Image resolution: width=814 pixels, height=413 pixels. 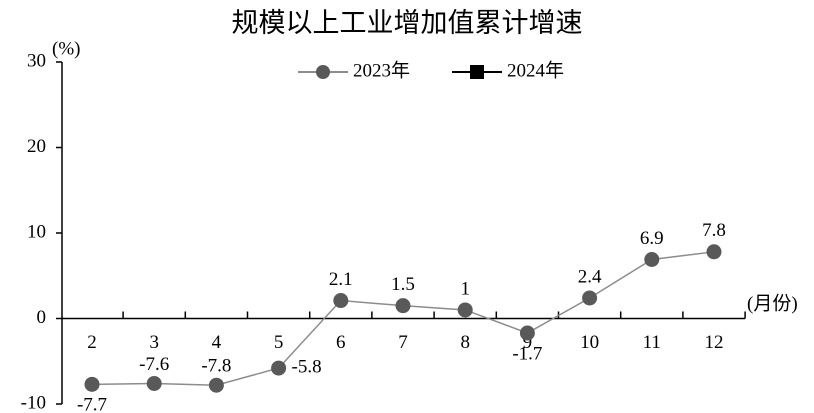 What do you see at coordinates (714, 342) in the screenshot?
I see `x-tick-label: 12` at bounding box center [714, 342].